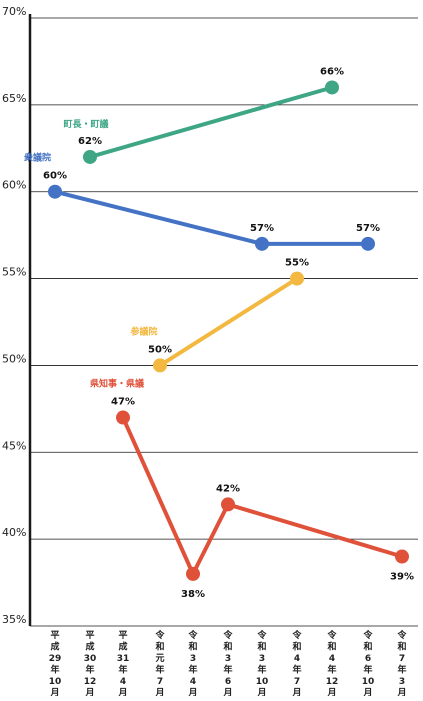  What do you see at coordinates (14, 272) in the screenshot?
I see `y-tick-label: 55%` at bounding box center [14, 272].